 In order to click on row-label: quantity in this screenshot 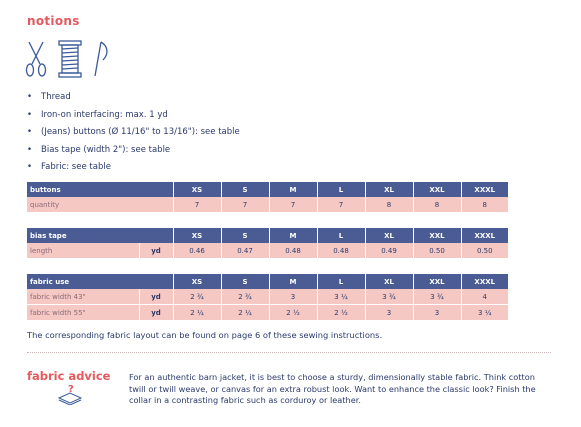, I will do `click(100, 205)`.